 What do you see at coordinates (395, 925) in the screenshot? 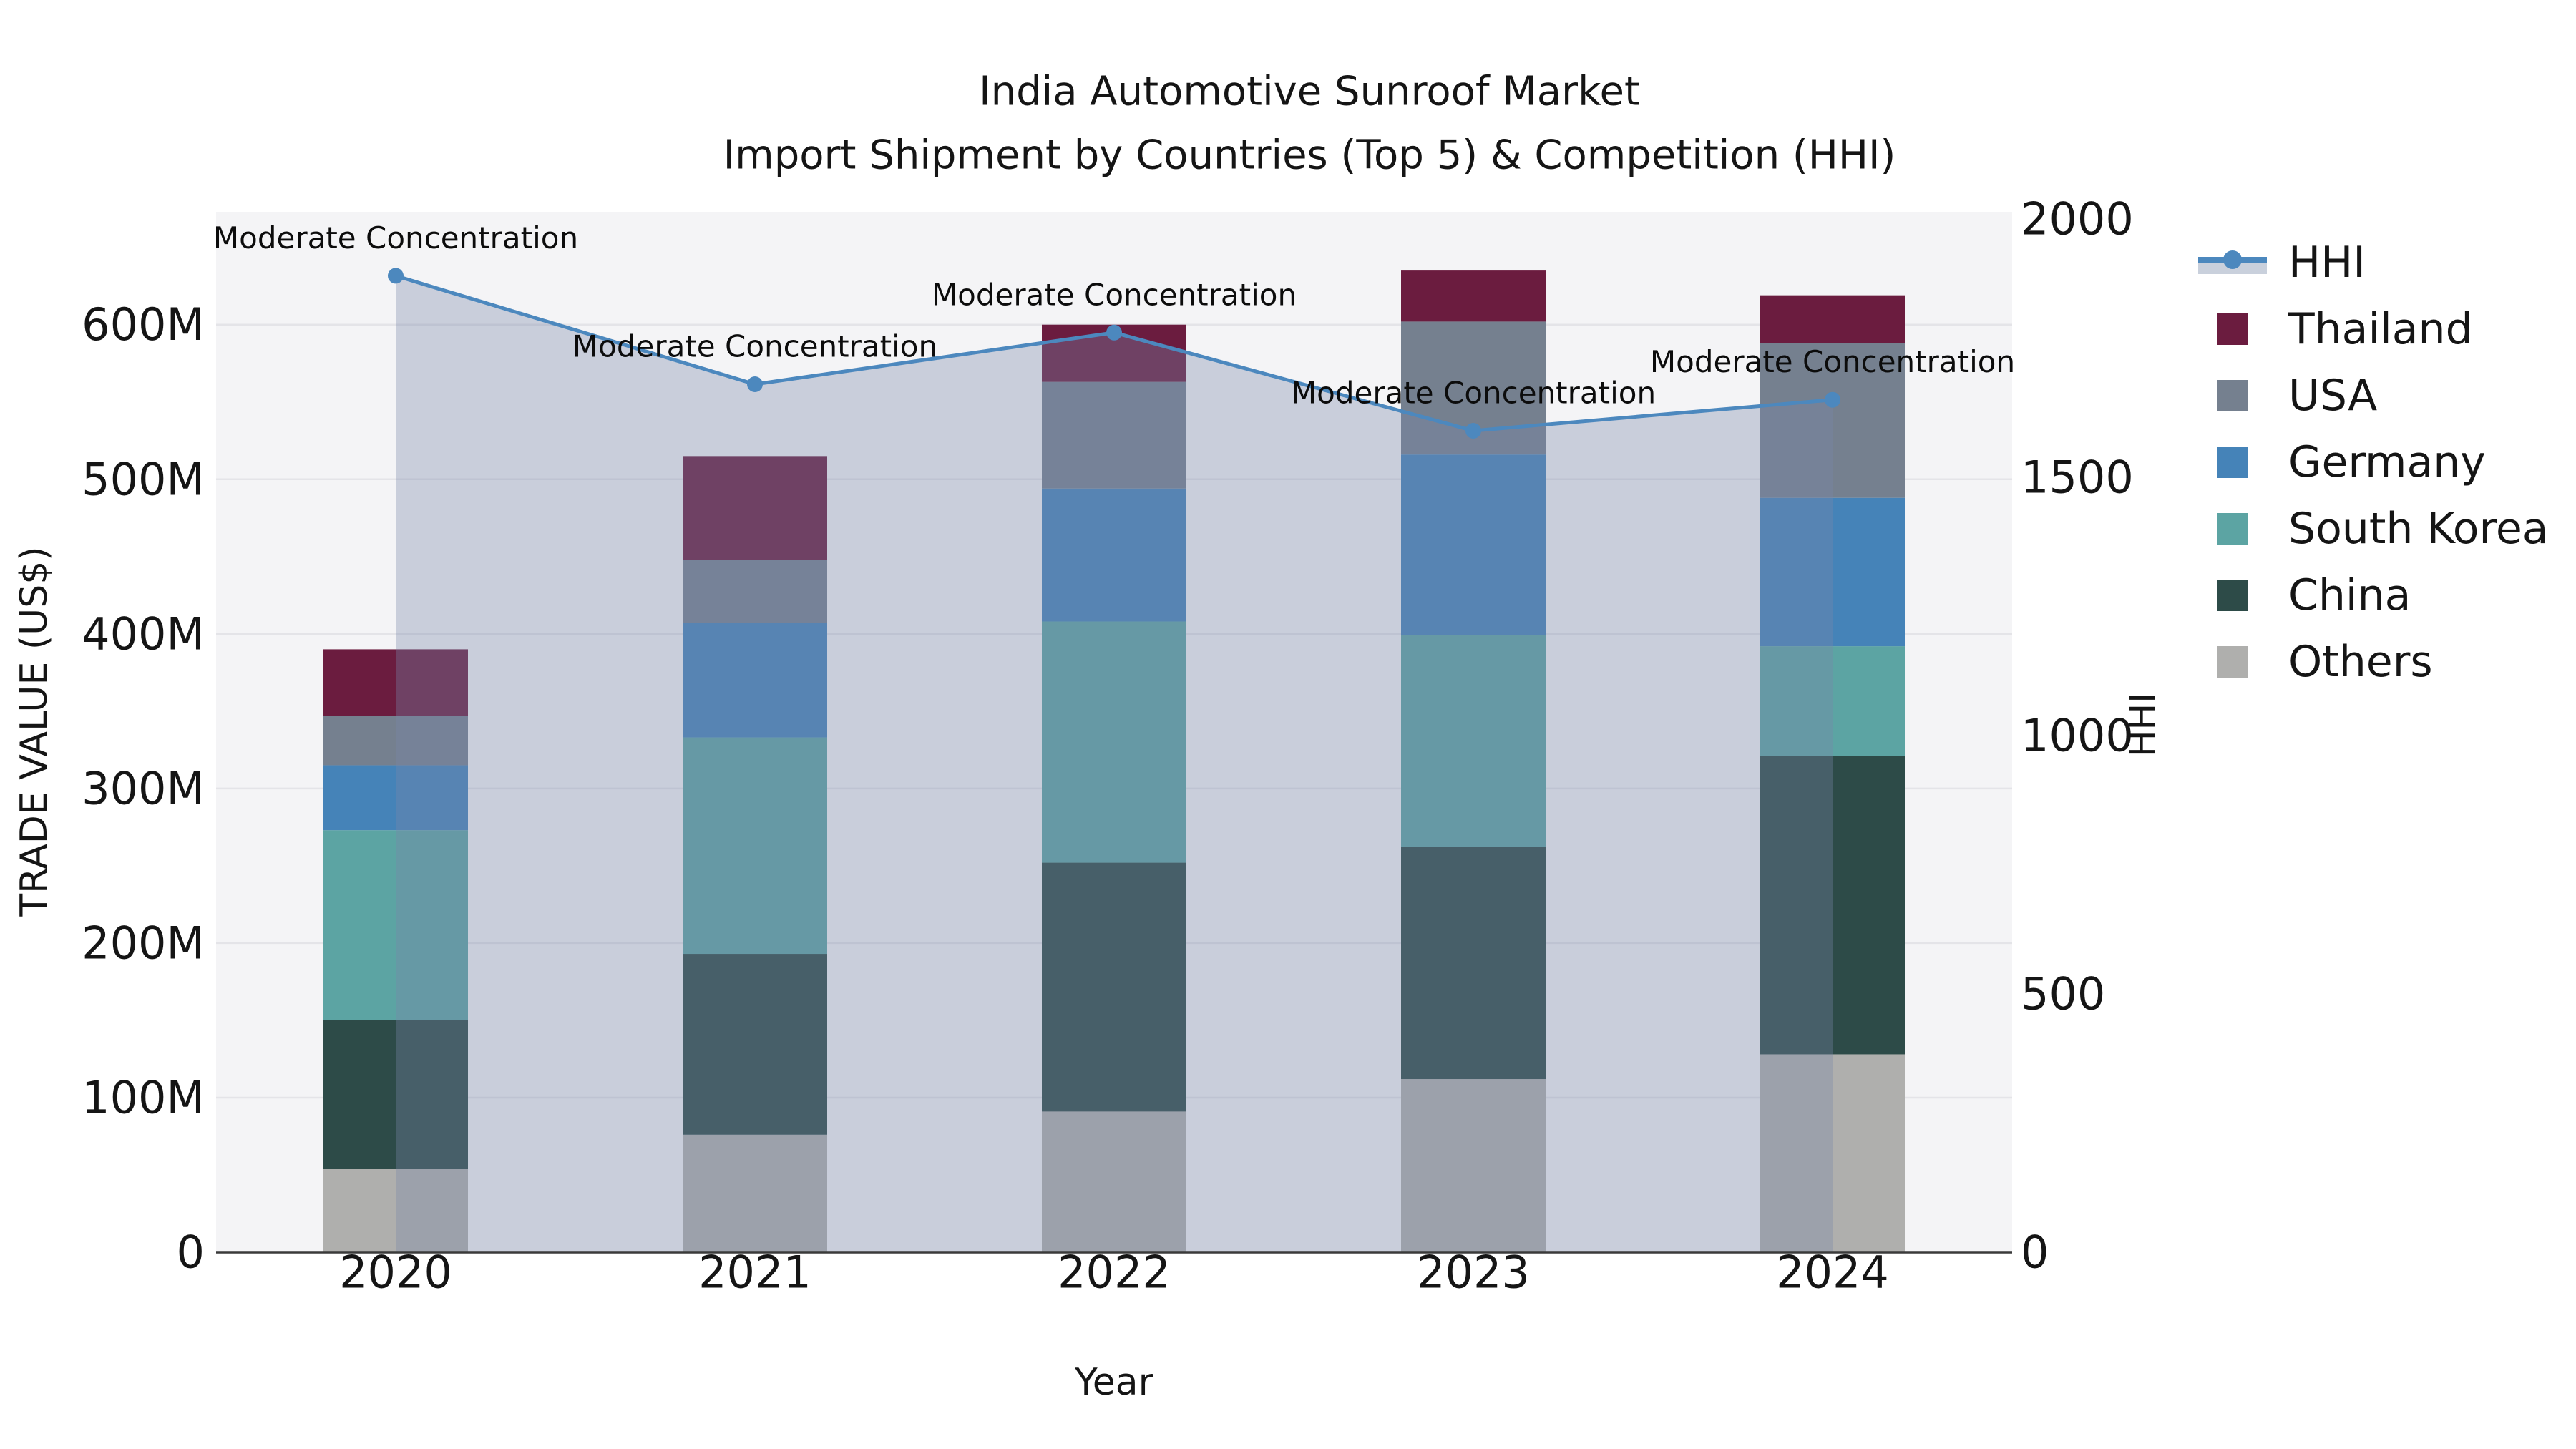
I see `bar-2020-south-korea` at bounding box center [395, 925].